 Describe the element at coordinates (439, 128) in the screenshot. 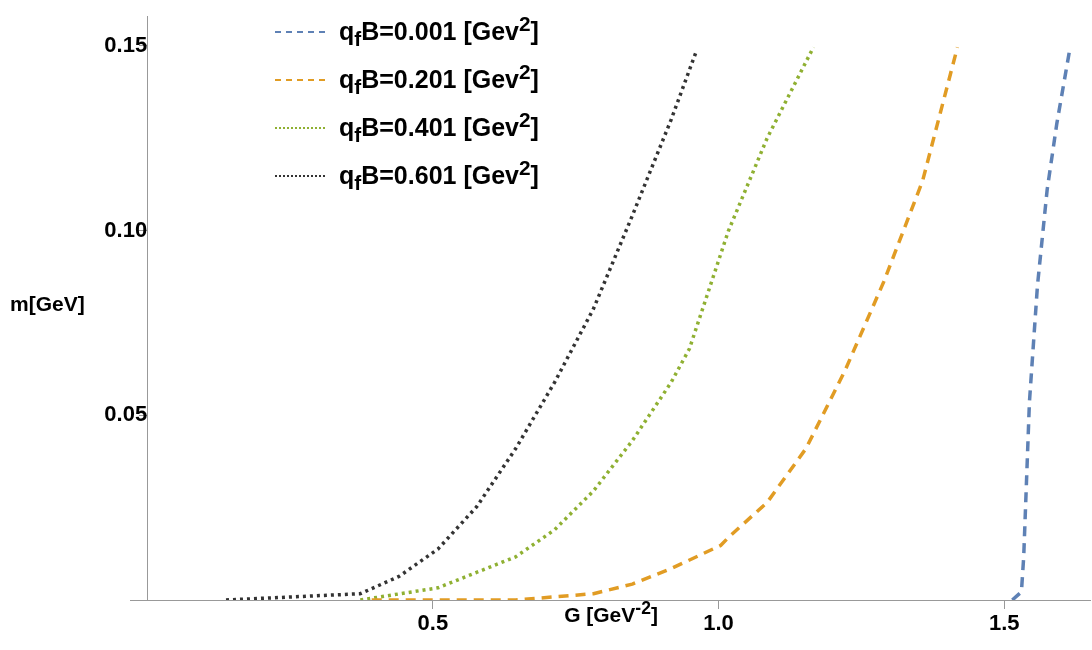

I see `legend-label: q$_{f}$B=0.401 [Gev$^{2}$]` at that location.